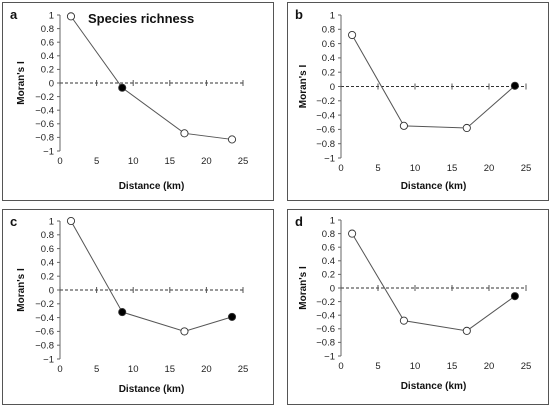  I want to click on panel-label: c, so click(13, 221).